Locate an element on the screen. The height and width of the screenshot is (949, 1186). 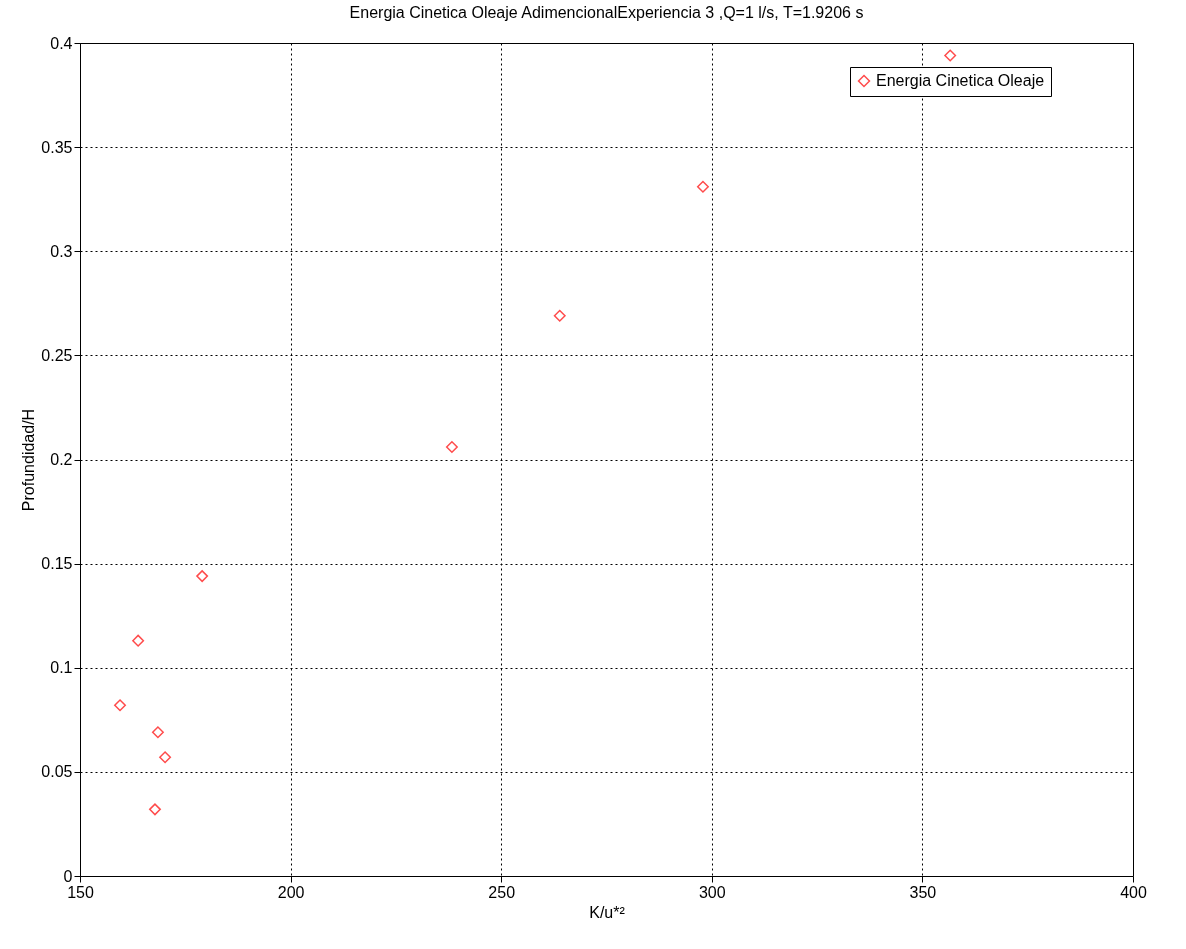
y-tick-label: 0.2 is located at coordinates (61, 459).